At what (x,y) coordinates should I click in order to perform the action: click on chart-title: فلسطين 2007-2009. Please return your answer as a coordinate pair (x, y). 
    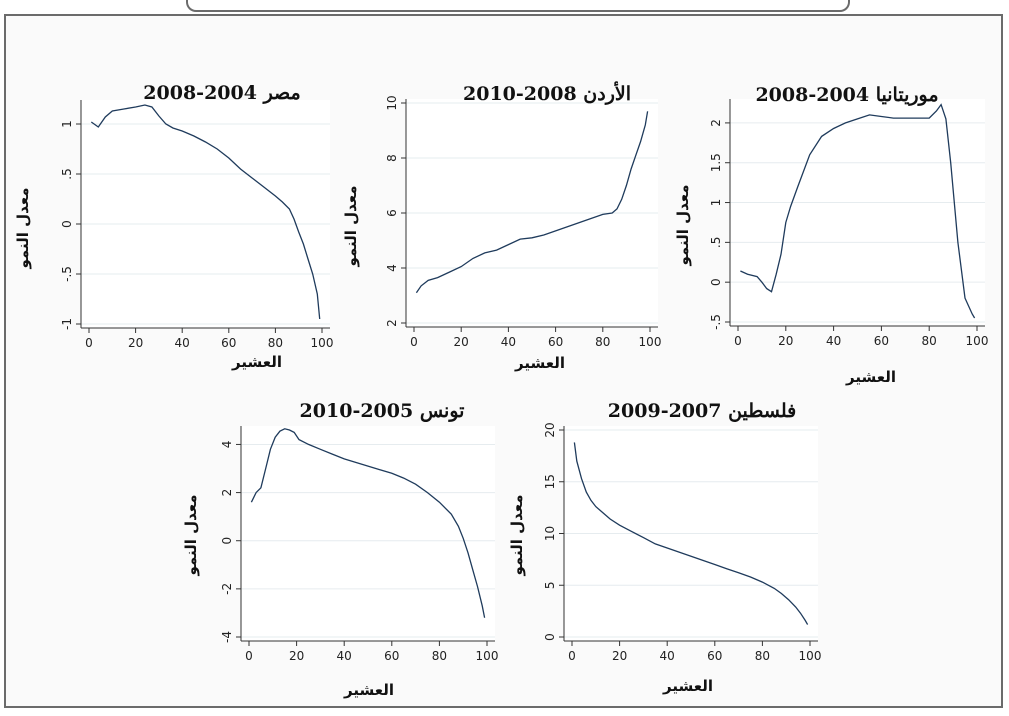
    Looking at the image, I should click on (702, 411).